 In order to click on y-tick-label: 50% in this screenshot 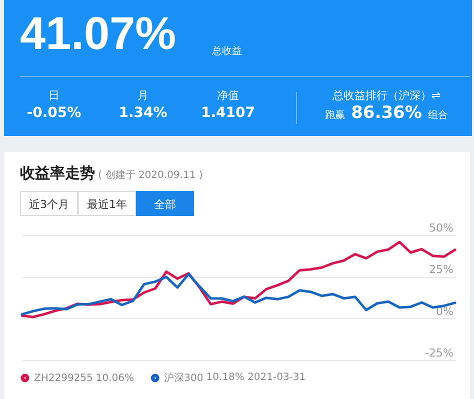, I will do `click(441, 228)`.